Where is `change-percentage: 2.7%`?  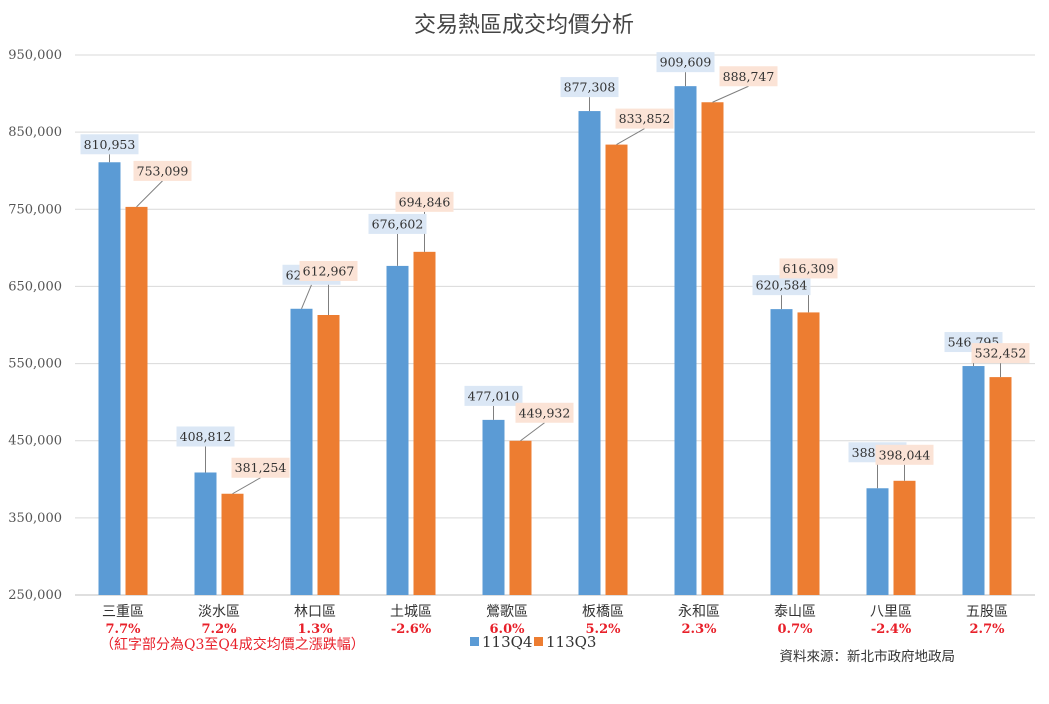 change-percentage: 2.7% is located at coordinates (988, 629).